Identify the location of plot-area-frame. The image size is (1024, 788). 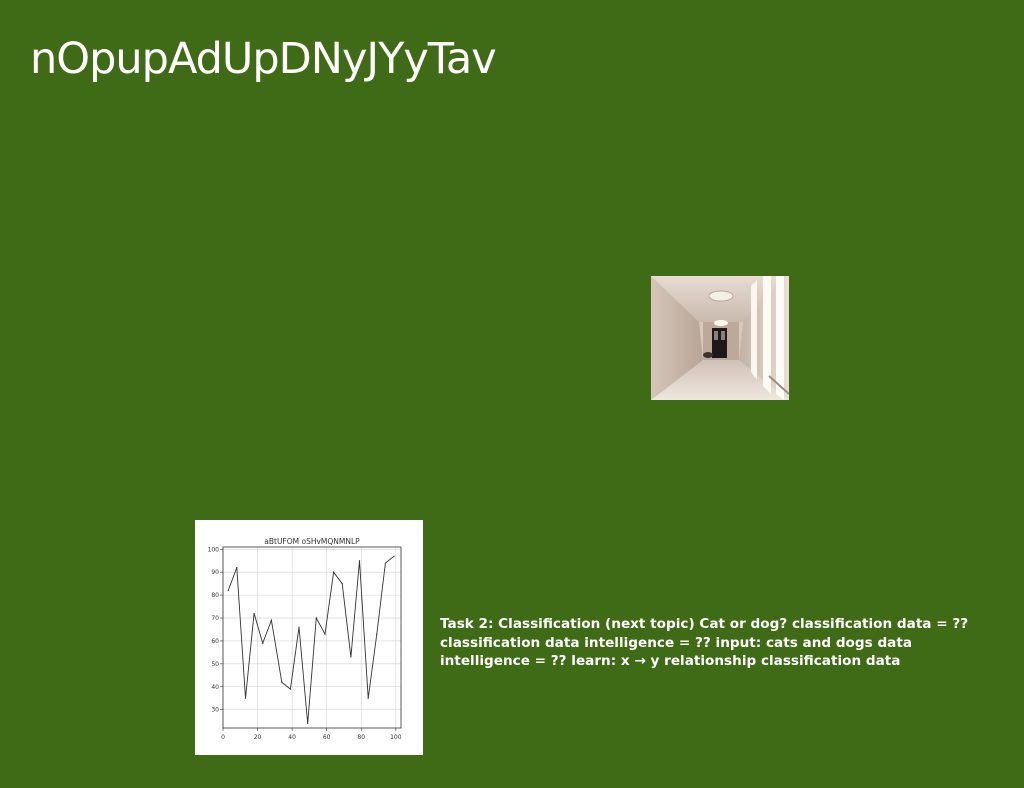
(312, 637).